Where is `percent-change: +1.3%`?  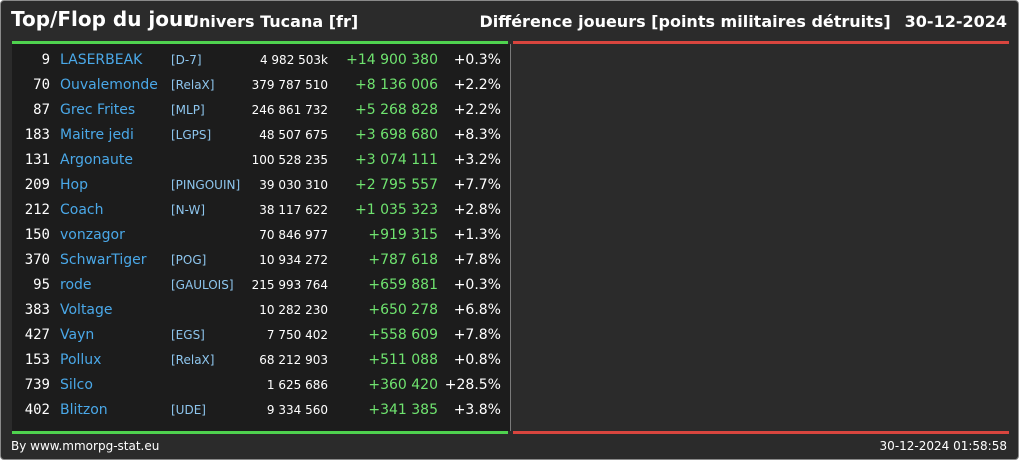 percent-change: +1.3% is located at coordinates (477, 235).